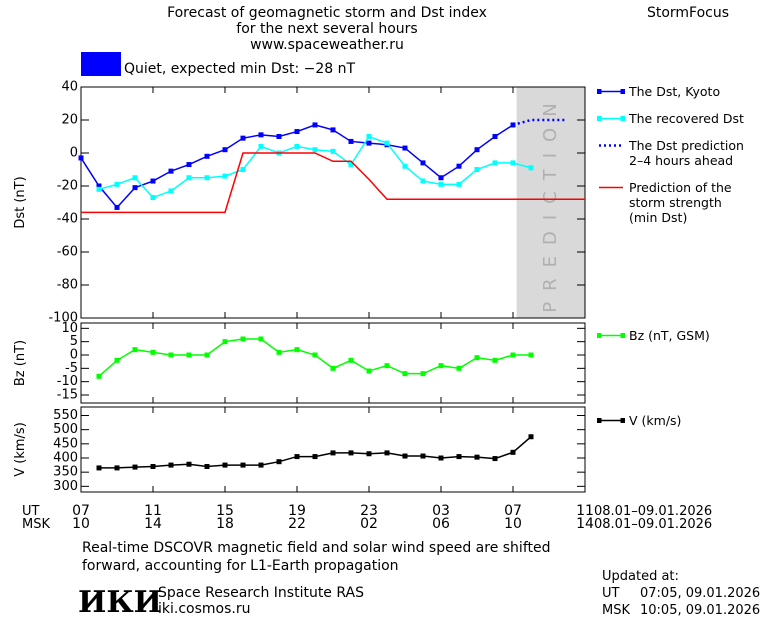 The image size is (760, 620). What do you see at coordinates (653, 524) in the screenshot?
I see `msk-range: 08.01–09.01.2026` at bounding box center [653, 524].